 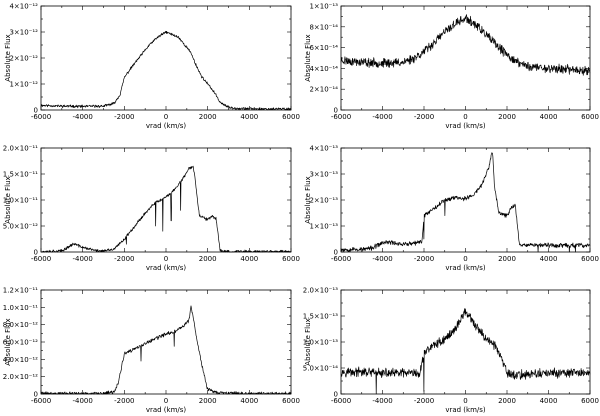 What do you see at coordinates (20, 343) in the screenshot?
I see `y-tick-label: 6.0×10⁻¹²` at bounding box center [20, 343].